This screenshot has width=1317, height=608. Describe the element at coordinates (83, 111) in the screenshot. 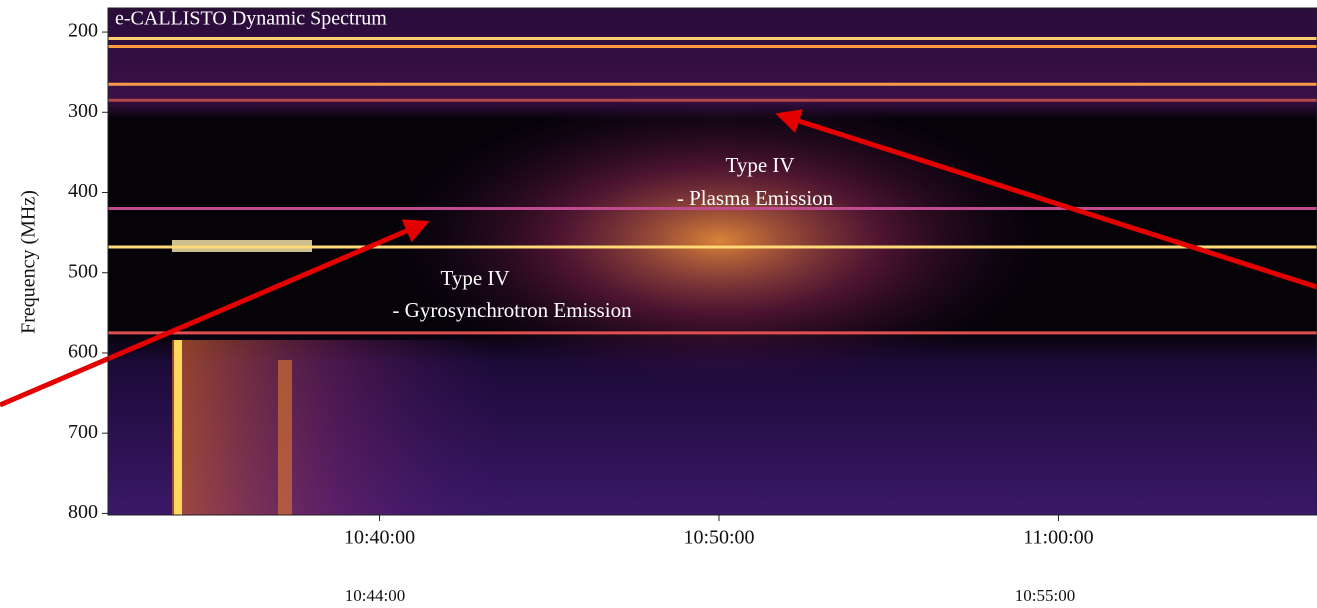

I see `y-tick-label: 300` at that location.